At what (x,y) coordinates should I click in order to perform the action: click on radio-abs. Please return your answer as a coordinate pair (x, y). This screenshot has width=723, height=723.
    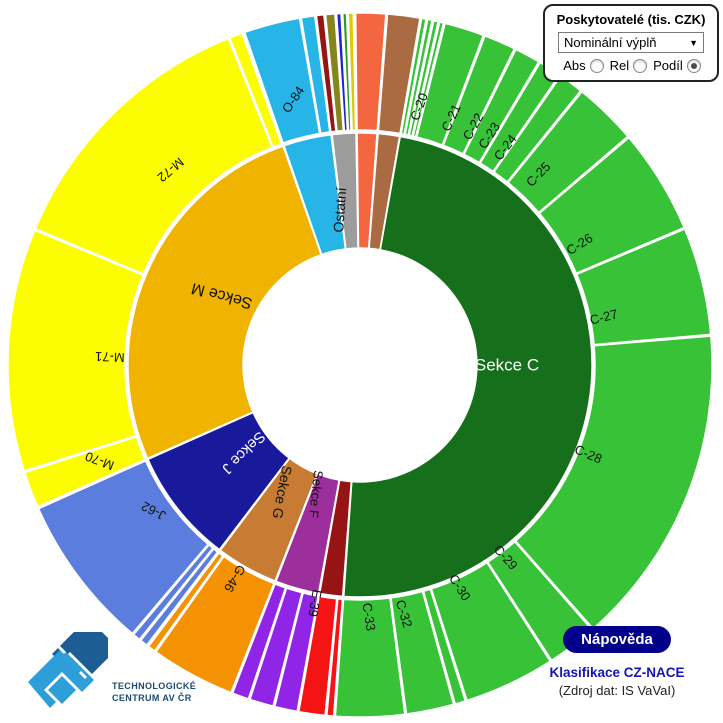
    Looking at the image, I should click on (596, 65).